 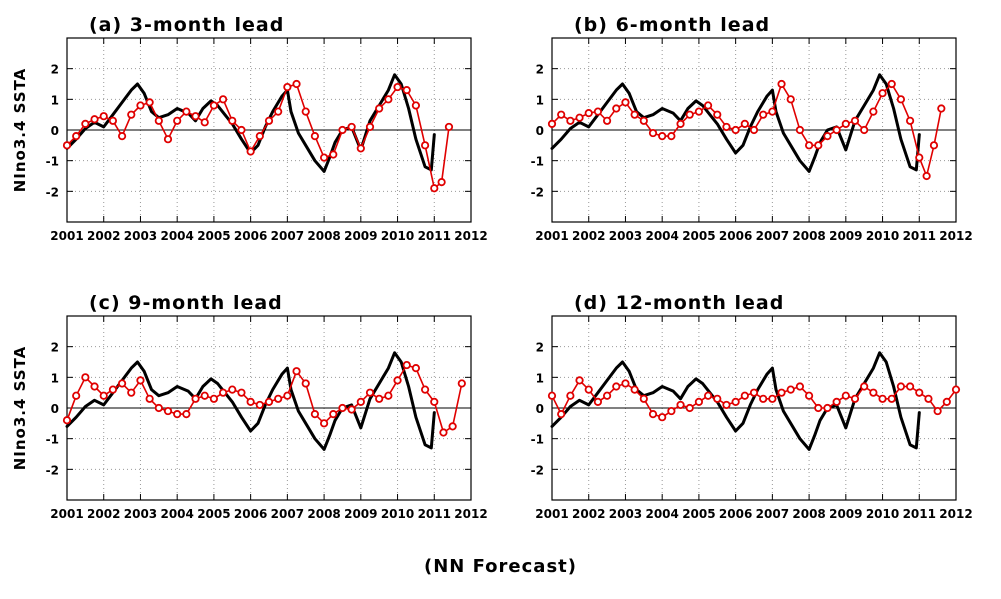 What do you see at coordinates (55, 131) in the screenshot?
I see `y-tick-label: 0` at bounding box center [55, 131].